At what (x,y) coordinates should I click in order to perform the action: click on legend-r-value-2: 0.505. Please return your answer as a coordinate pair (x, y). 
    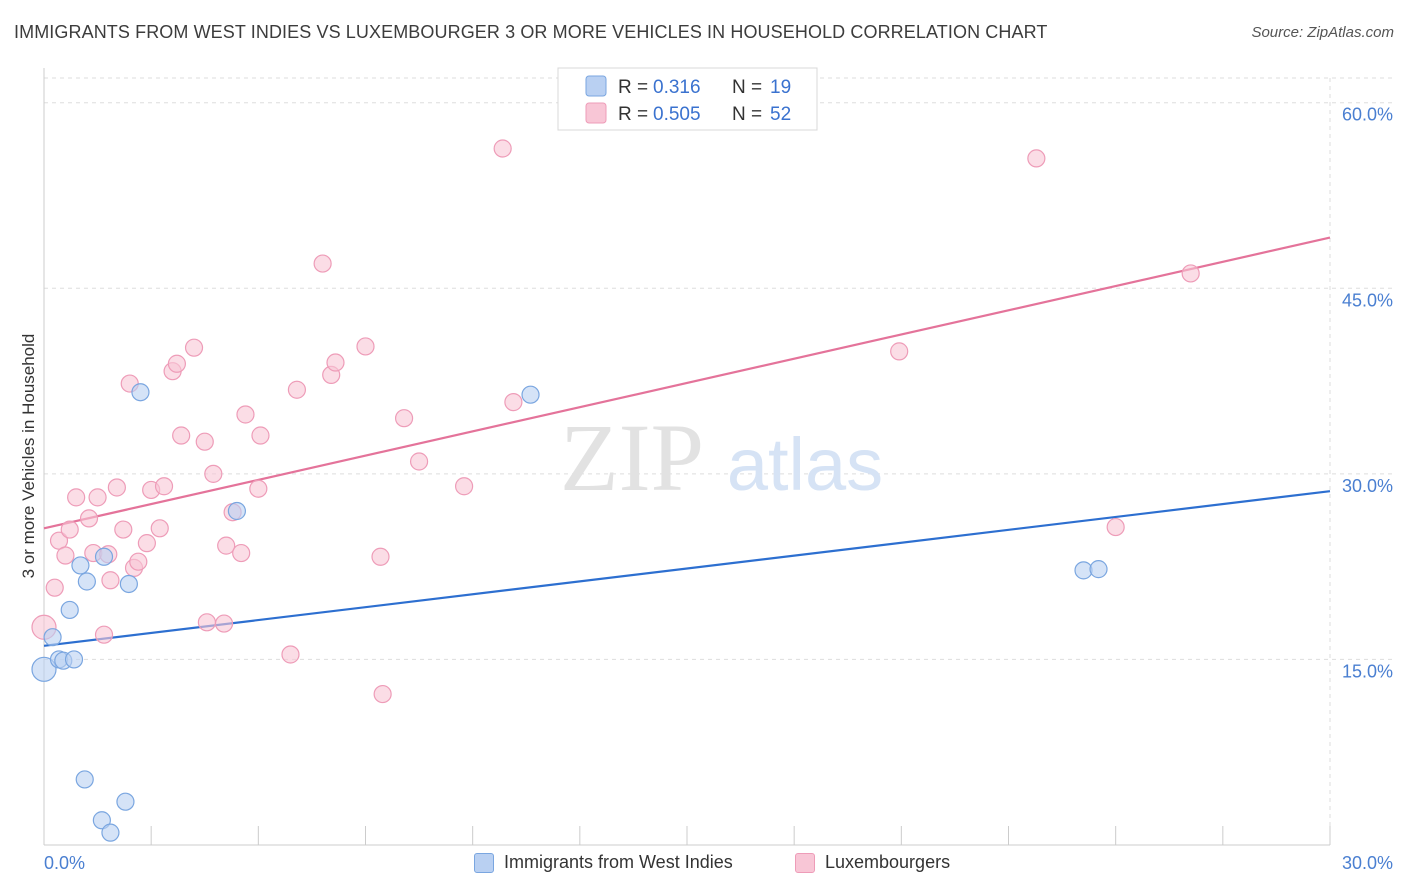
    Looking at the image, I should click on (677, 114).